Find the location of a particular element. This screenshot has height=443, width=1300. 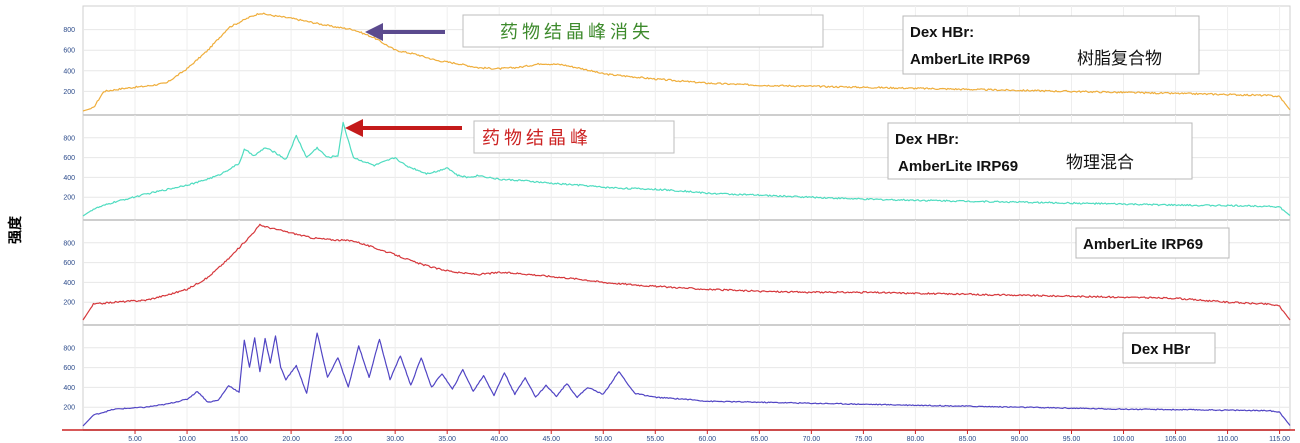

legend-box-drug is located at coordinates (1169, 348).